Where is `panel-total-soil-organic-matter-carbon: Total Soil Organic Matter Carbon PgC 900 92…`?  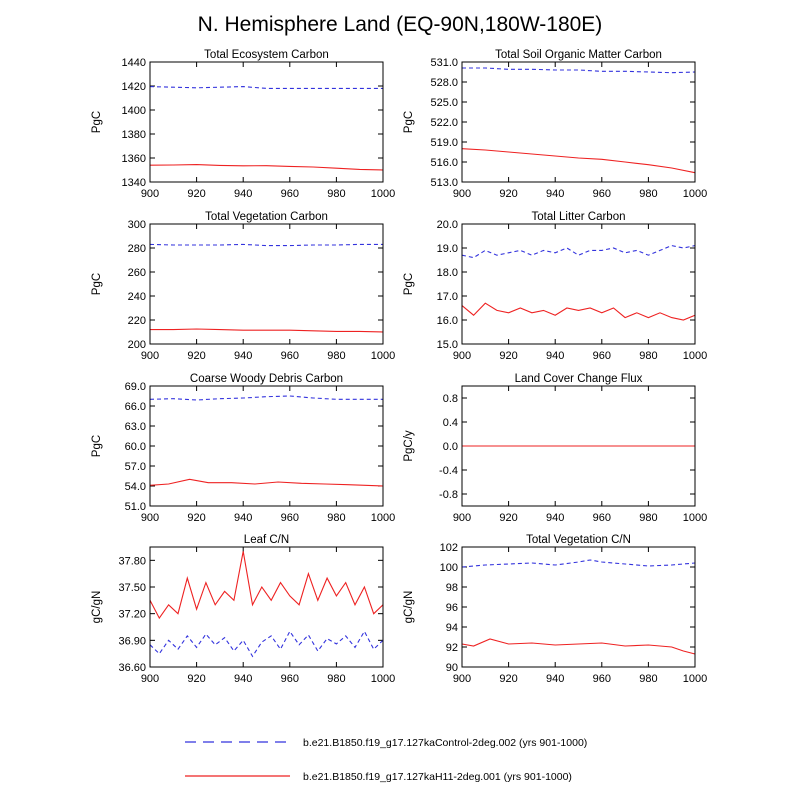
panel-total-soil-organic-matter-carbon: Total Soil Organic Matter Carbon PgC 900 92… is located at coordinates (555, 124).